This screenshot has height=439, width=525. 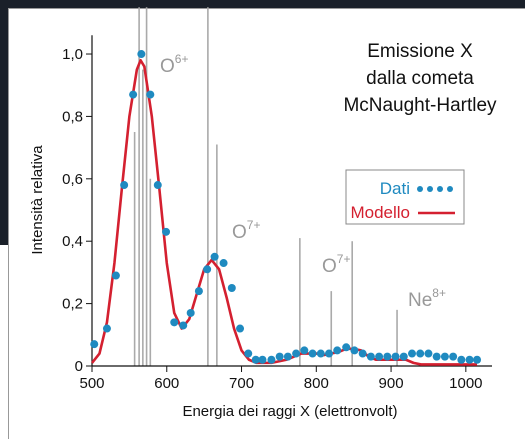 I want to click on y-tick-label: 1,0, so click(x=72, y=54).